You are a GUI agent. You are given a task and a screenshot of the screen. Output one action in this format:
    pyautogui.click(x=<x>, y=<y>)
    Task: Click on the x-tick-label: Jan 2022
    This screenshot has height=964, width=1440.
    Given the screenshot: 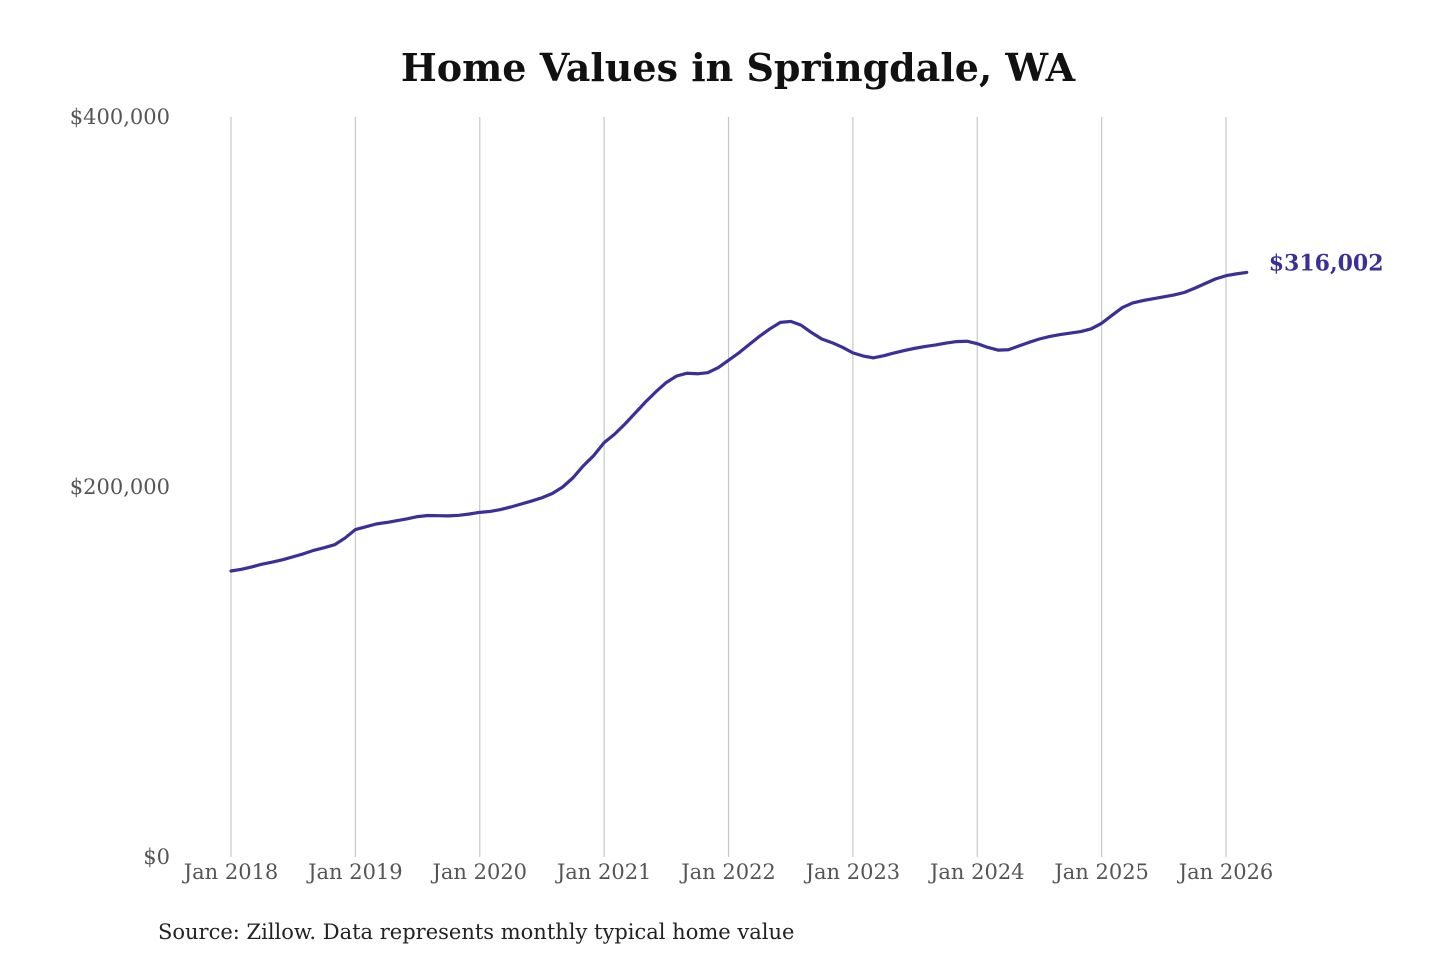 What is the action you would take?
    pyautogui.click(x=727, y=872)
    